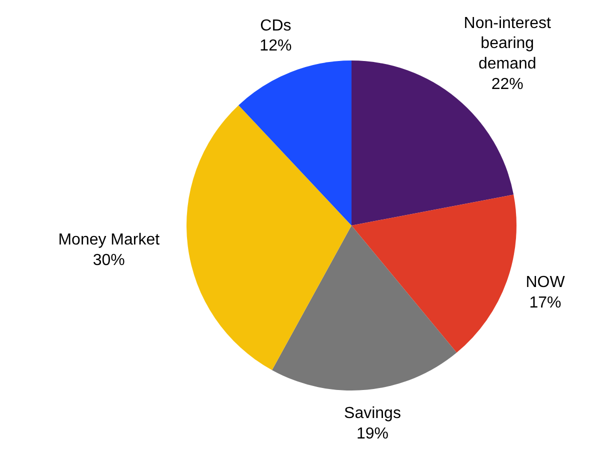  What do you see at coordinates (507, 84) in the screenshot?
I see `data-label: 22%` at bounding box center [507, 84].